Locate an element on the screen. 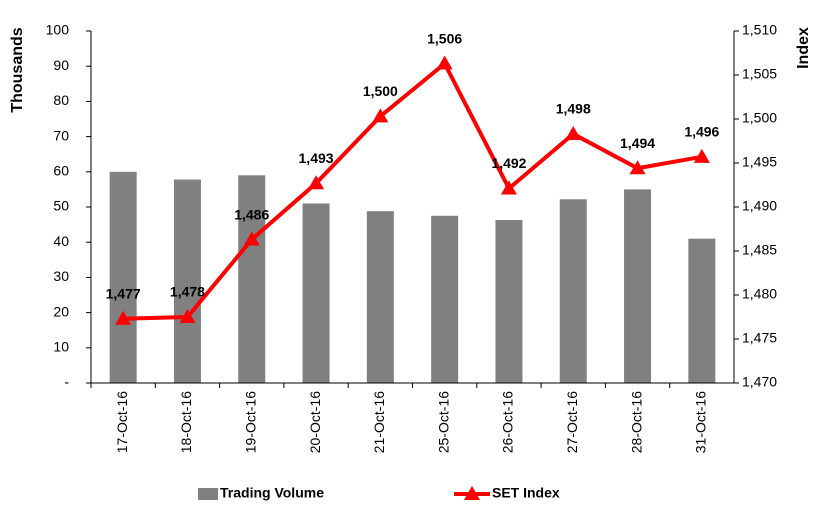 The width and height of the screenshot is (813, 509). data-label: 1,478 is located at coordinates (187, 292).